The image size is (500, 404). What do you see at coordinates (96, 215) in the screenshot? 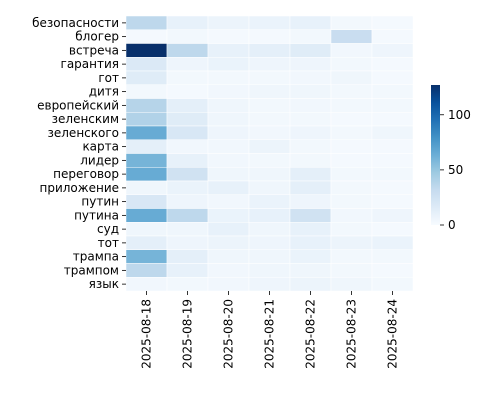
I see `y-tick-label: путина` at bounding box center [96, 215].